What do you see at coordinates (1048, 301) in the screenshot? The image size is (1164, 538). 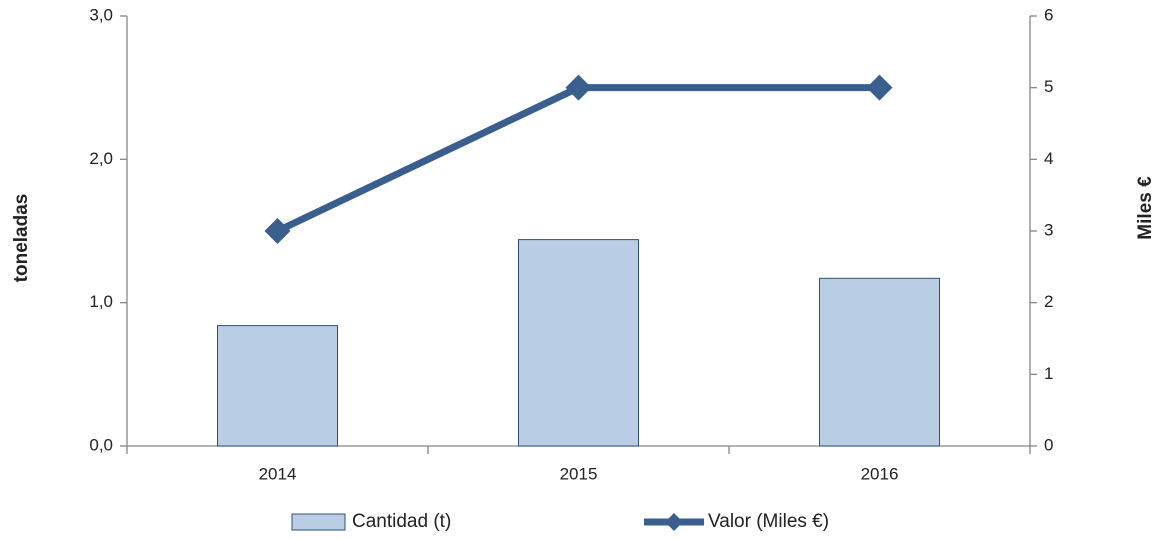 I see `y2-tick-label: 2` at bounding box center [1048, 301].